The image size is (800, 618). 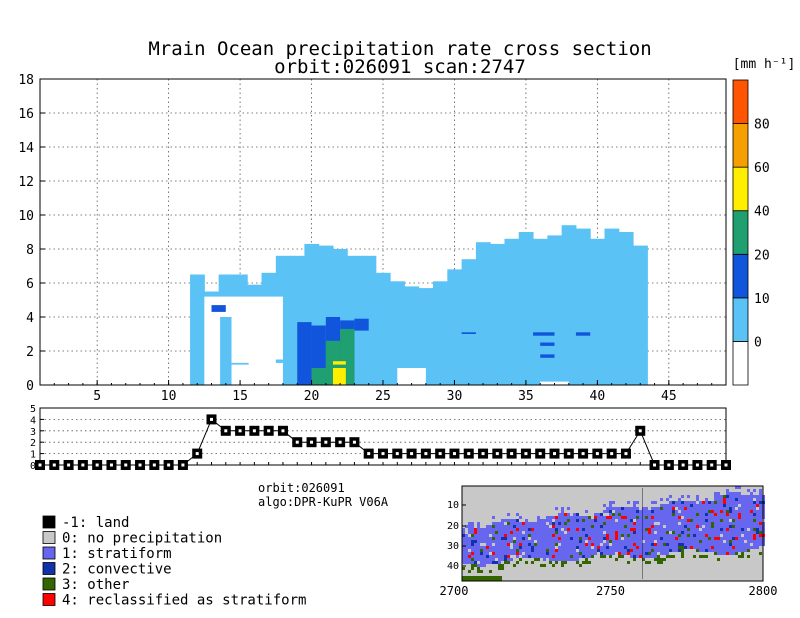 What do you see at coordinates (383, 396) in the screenshot?
I see `x-tick-label: 25` at bounding box center [383, 396].